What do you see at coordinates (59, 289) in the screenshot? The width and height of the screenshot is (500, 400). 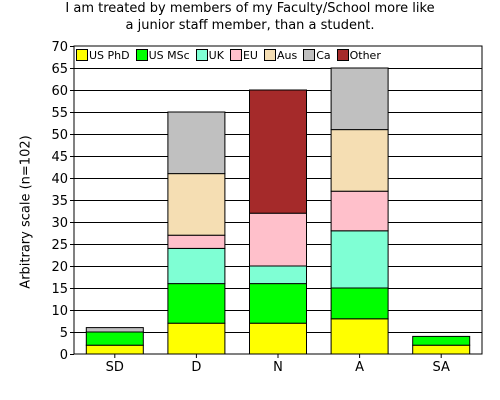 I see `y-tick-label: 15` at bounding box center [59, 289].